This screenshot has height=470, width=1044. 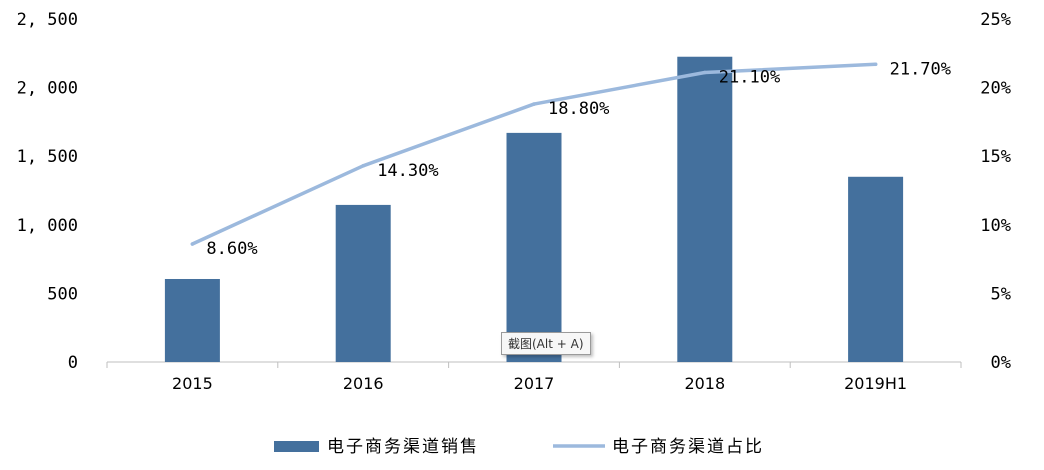 I want to click on legend-line-label: 电子商务渠道占比, so click(x=688, y=447).